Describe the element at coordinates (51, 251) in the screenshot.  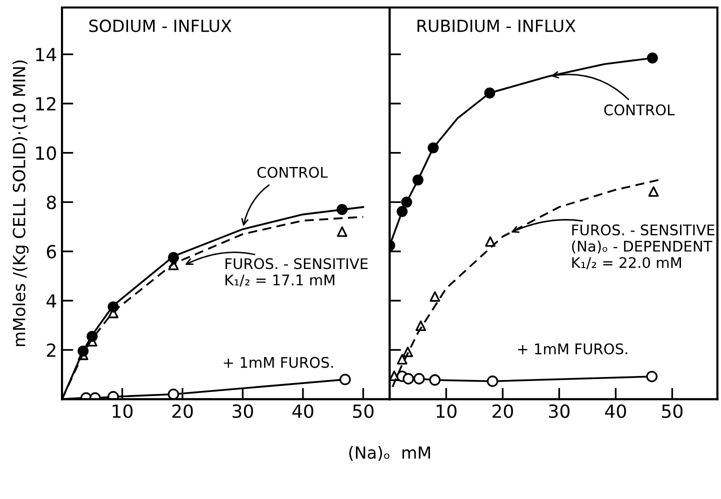
I see `y-tick-label: 6` at that location.